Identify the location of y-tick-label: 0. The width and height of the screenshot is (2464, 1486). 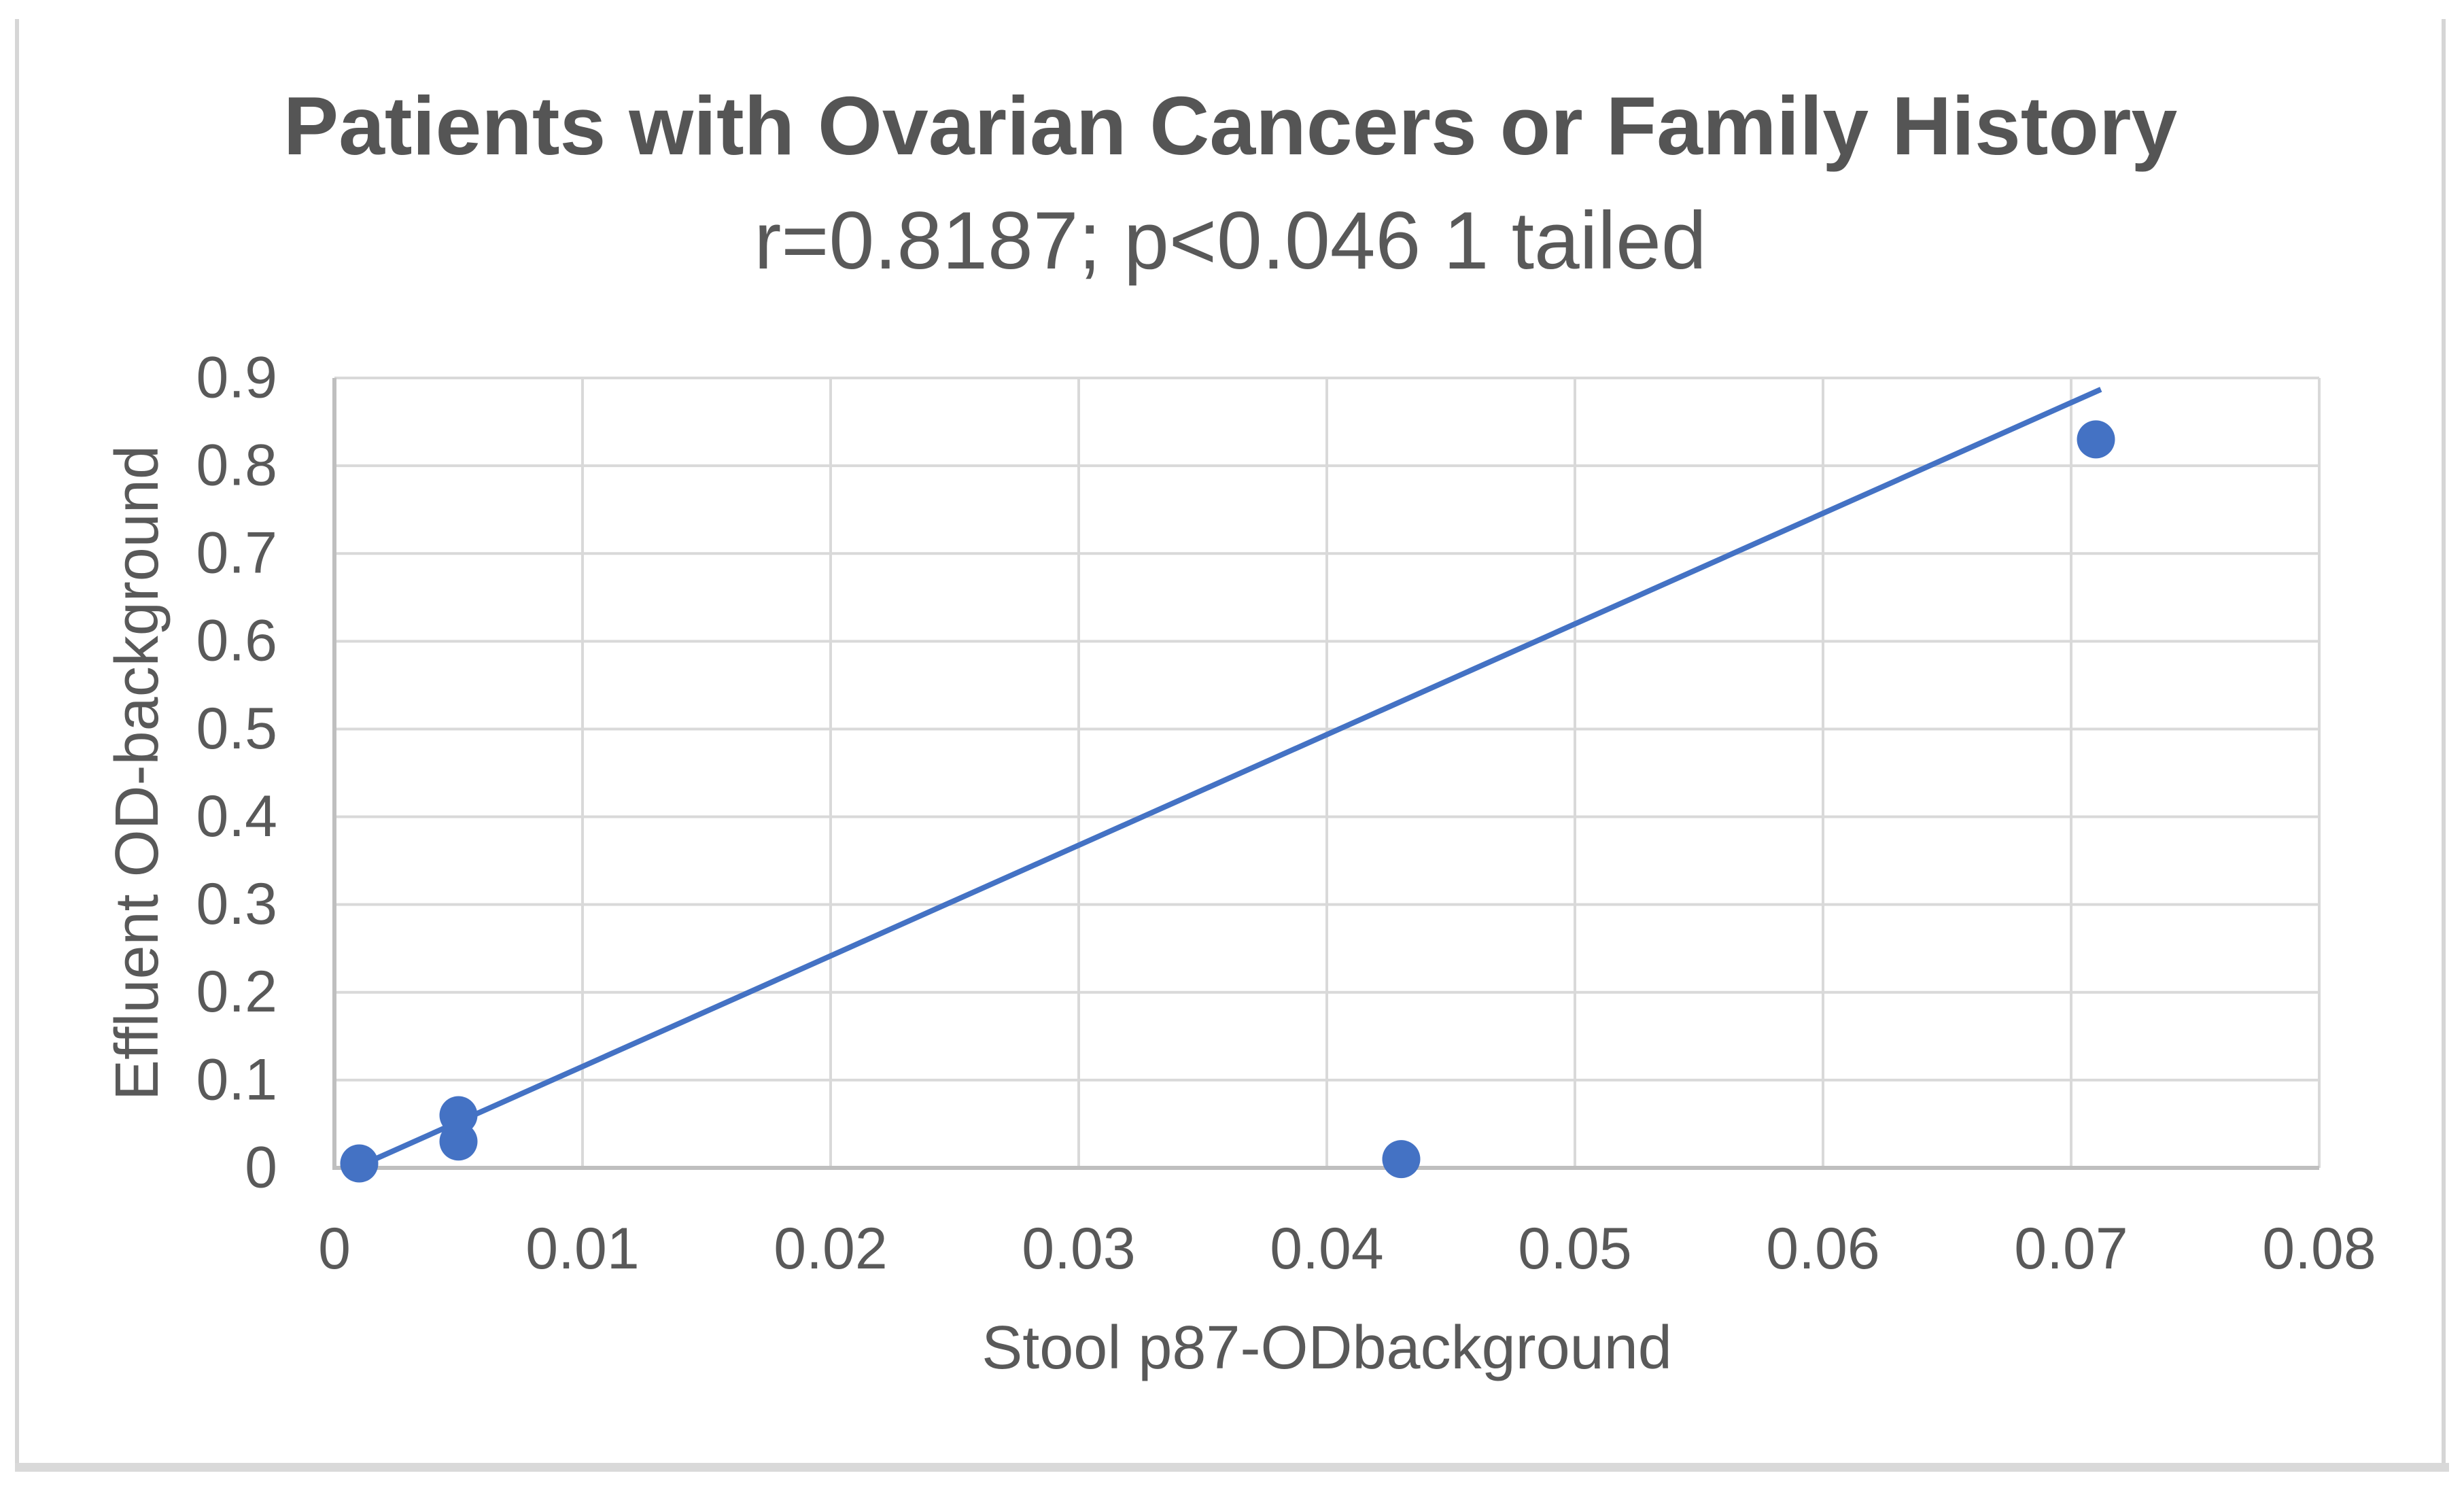
(261, 1167).